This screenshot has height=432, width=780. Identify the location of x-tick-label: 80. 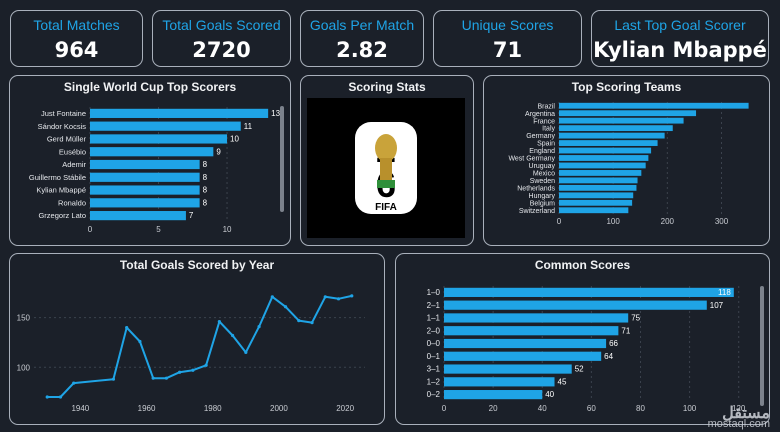
(640, 408).